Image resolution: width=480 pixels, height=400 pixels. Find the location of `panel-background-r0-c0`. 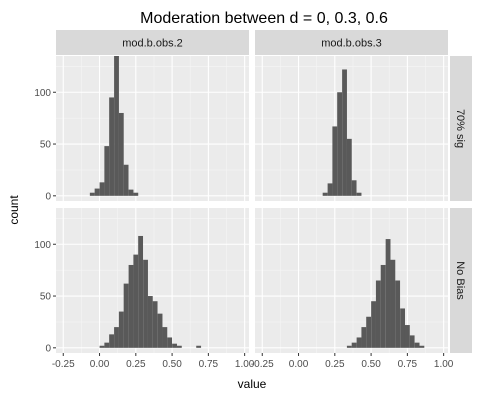

panel-background-r0-c0 is located at coordinates (152, 128).